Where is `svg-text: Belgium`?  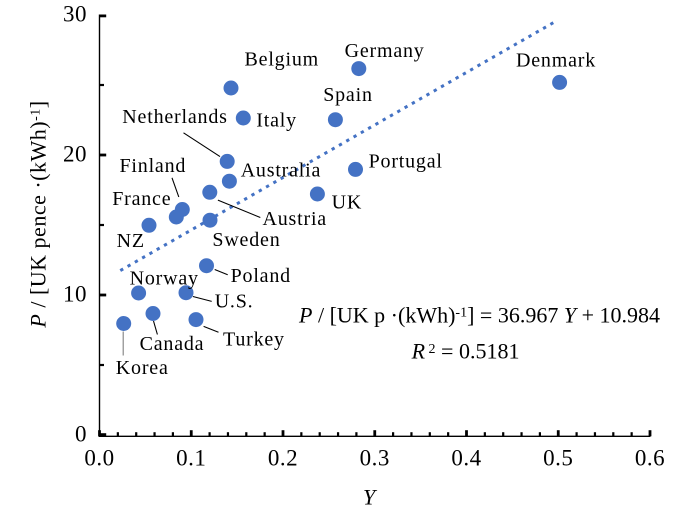 svg-text: Belgium is located at coordinates (282, 60).